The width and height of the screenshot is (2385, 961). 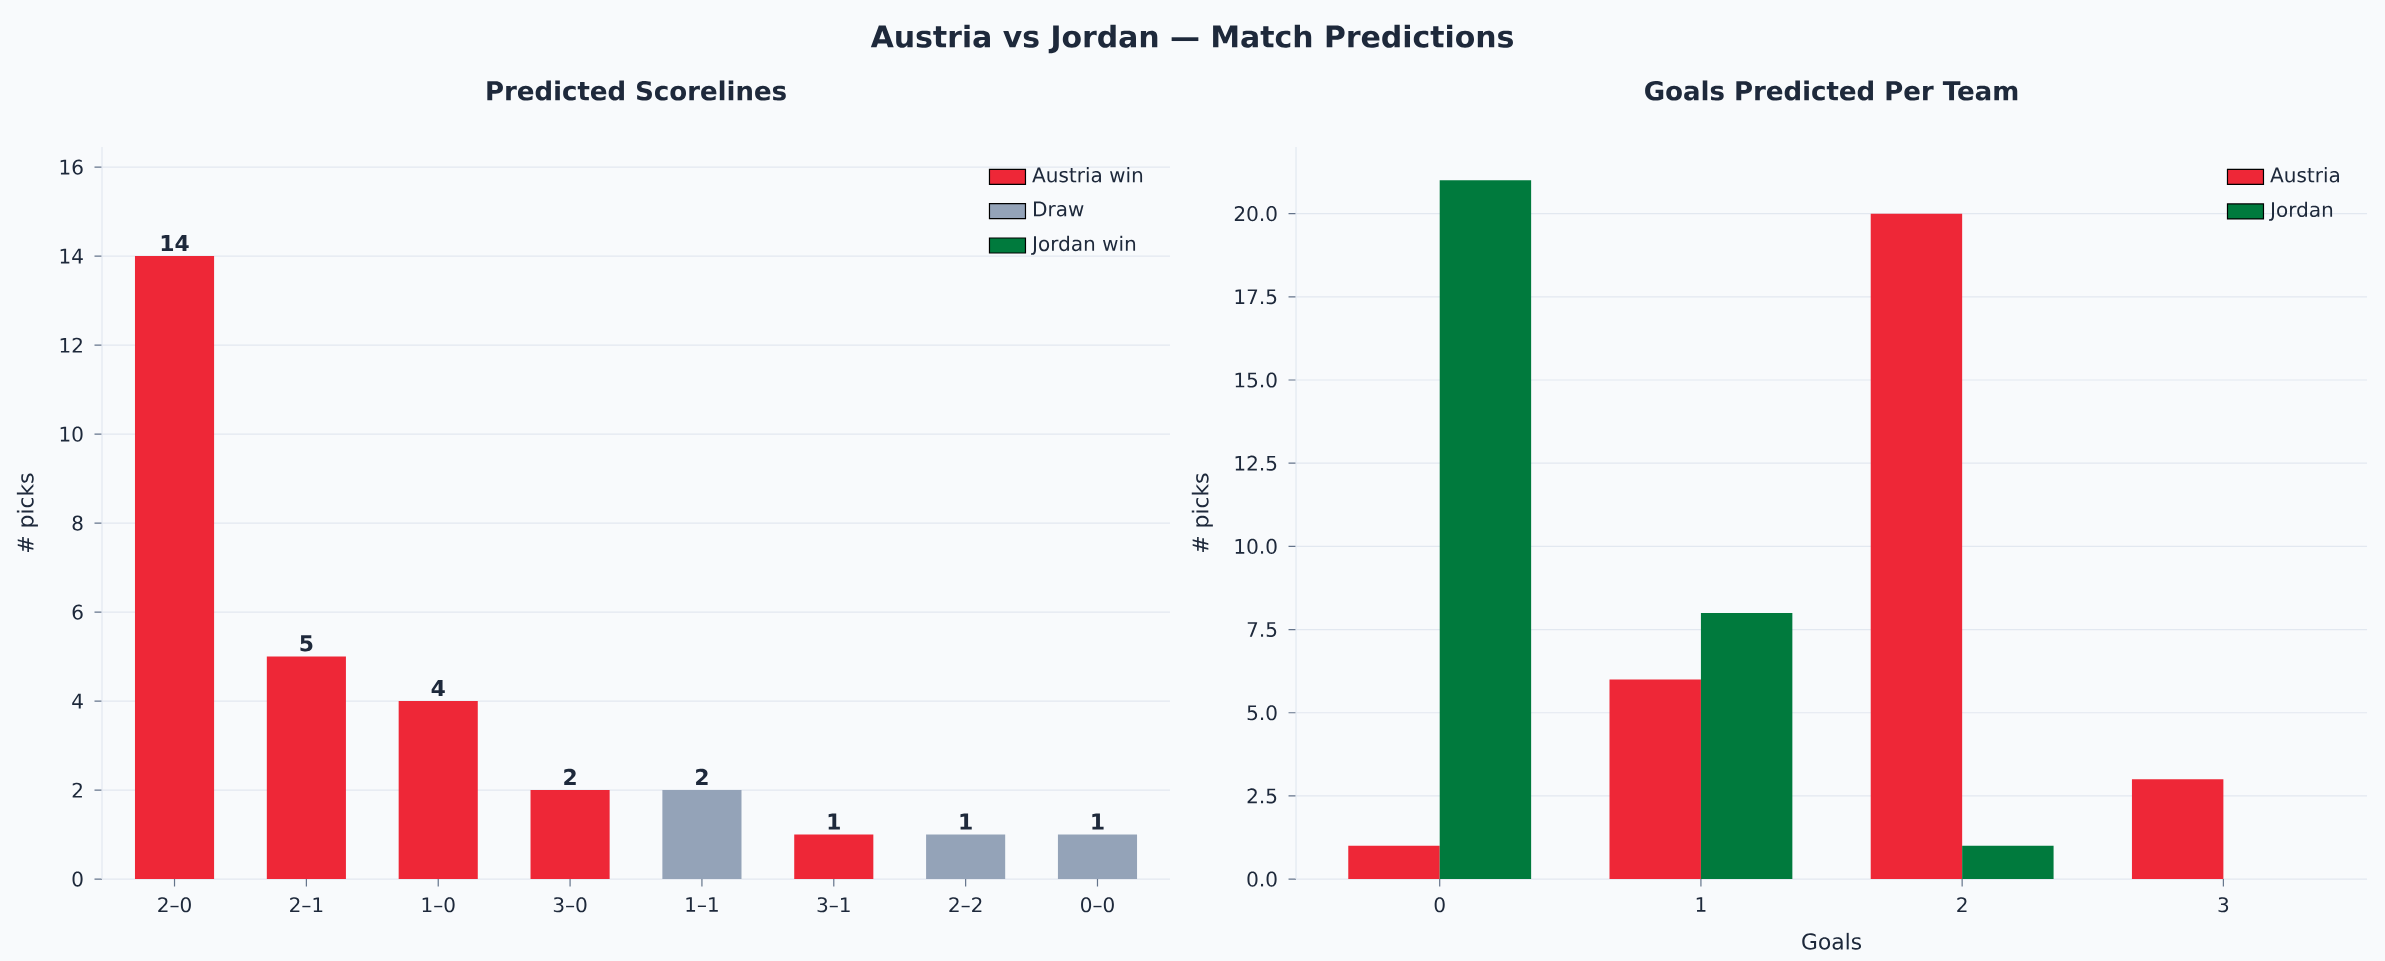 I want to click on y-tick-label: 5.0, so click(x=1262, y=713).